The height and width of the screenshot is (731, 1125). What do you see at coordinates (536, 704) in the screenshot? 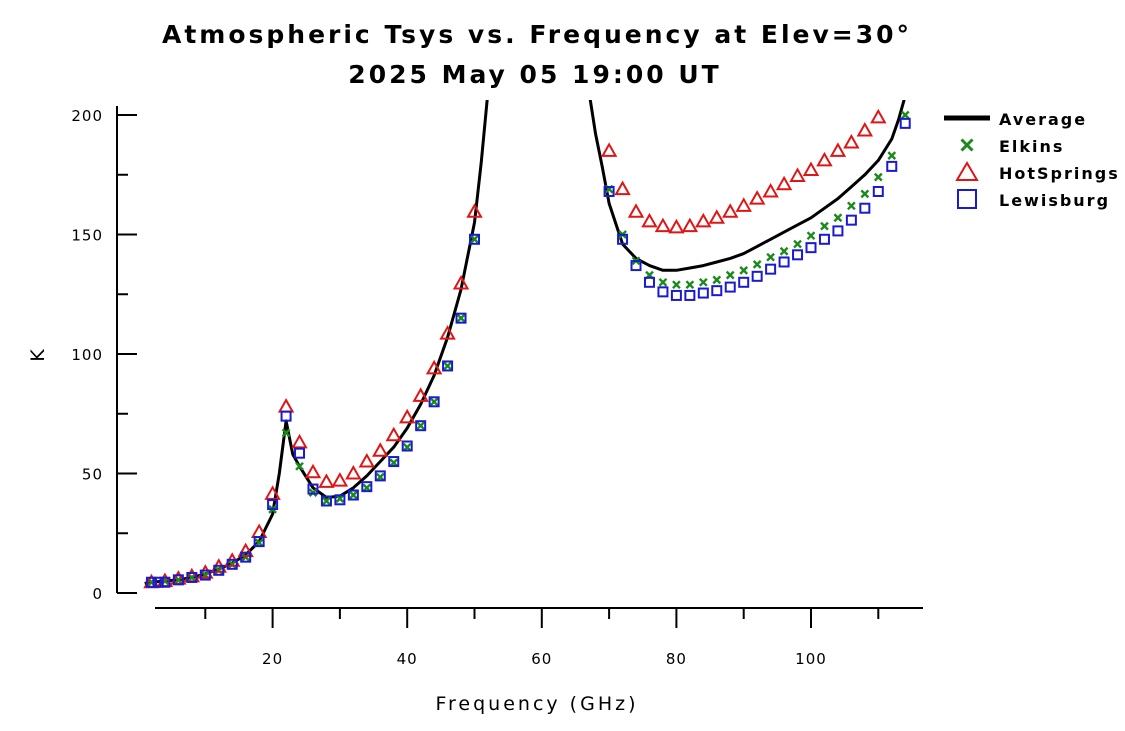
I see `x-axis-label: Frequency (GHz)` at bounding box center [536, 704].